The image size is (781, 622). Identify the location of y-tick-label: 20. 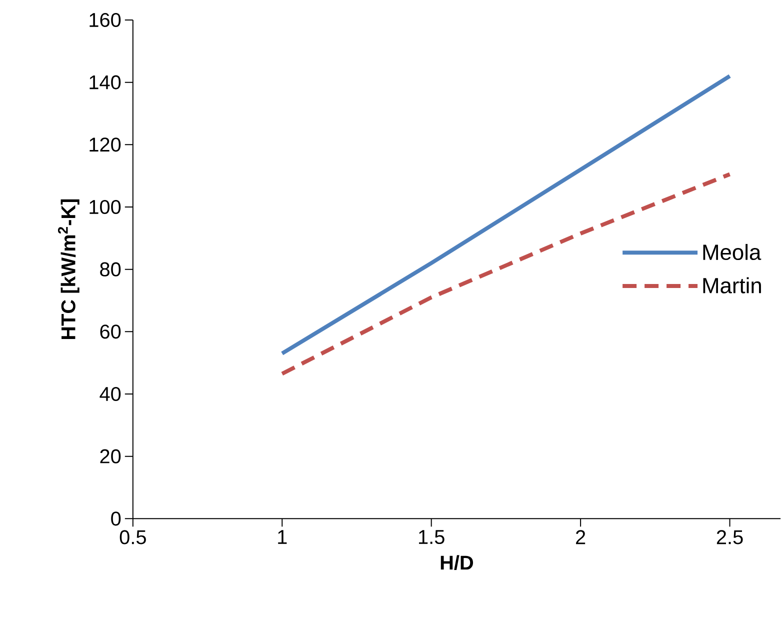
(110, 456).